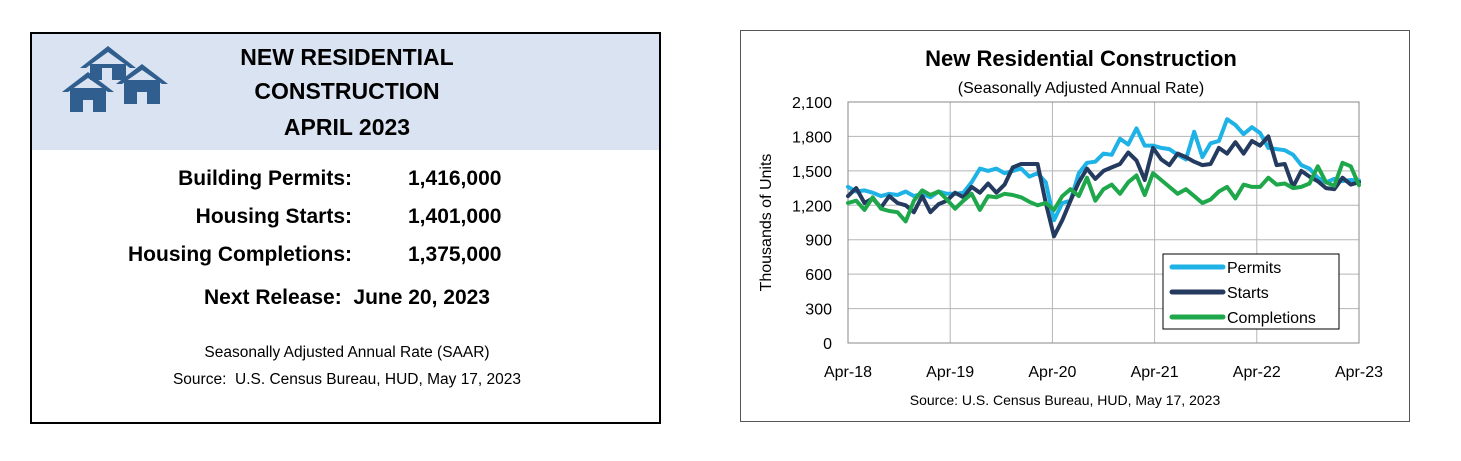  I want to click on saar-note: Seasonally Adjusted Annual Rate (SAAR), so click(347, 352).